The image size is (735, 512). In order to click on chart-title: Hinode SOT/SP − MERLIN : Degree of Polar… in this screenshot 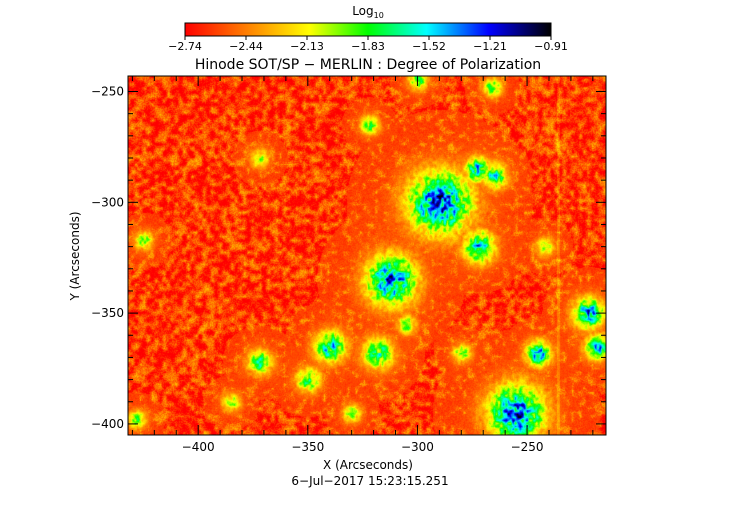, I will do `click(368, 65)`.